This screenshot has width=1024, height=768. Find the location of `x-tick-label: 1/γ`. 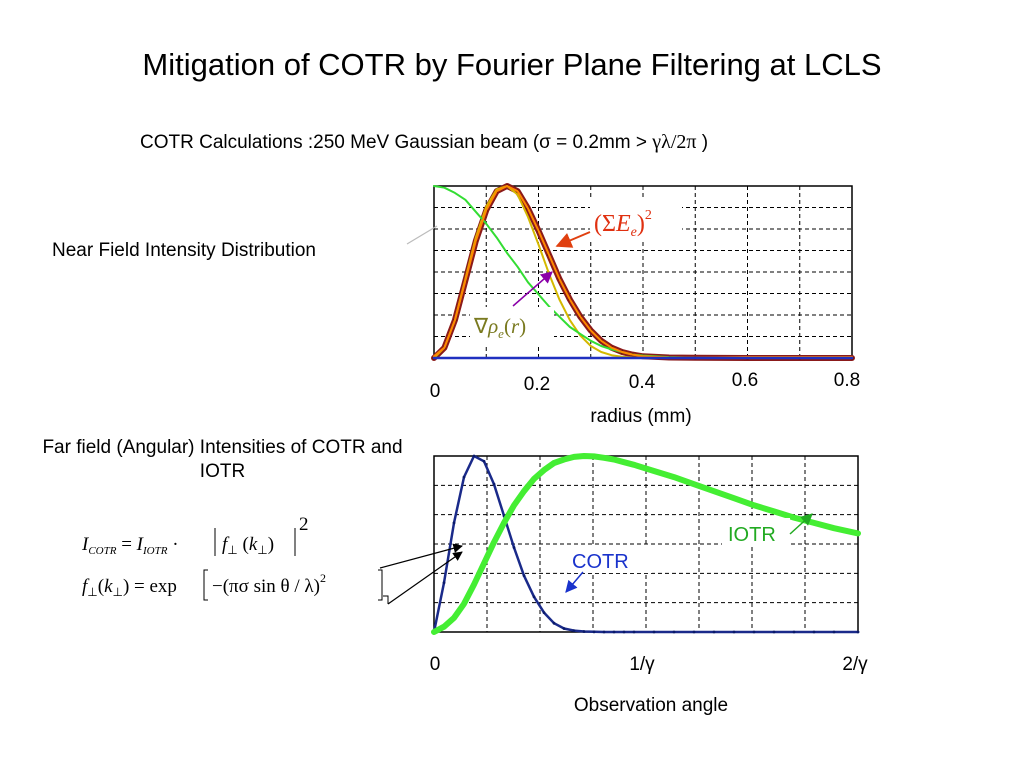

x-tick-label: 1/γ is located at coordinates (642, 664).